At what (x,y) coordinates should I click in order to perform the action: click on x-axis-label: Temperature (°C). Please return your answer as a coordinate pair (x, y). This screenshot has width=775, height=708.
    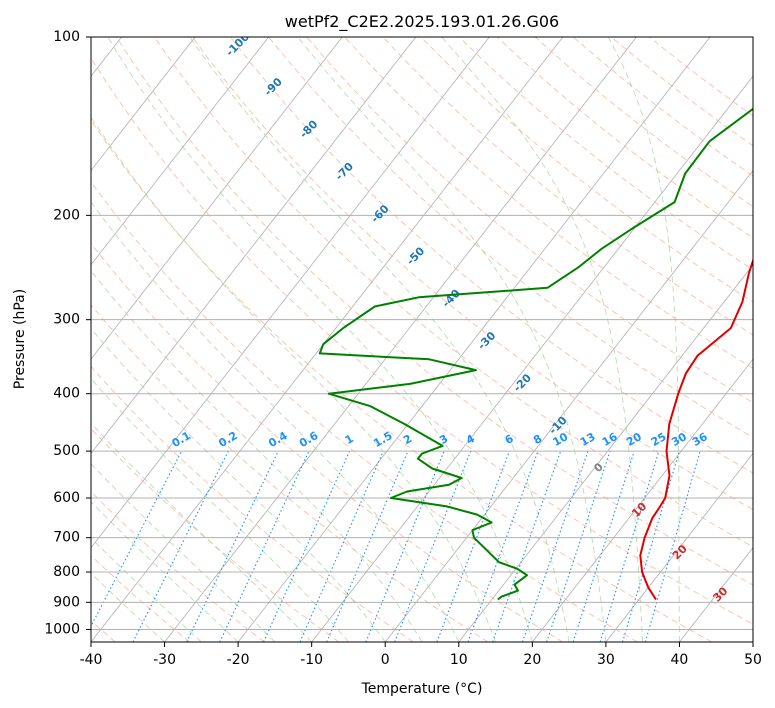
    Looking at the image, I should click on (422, 689).